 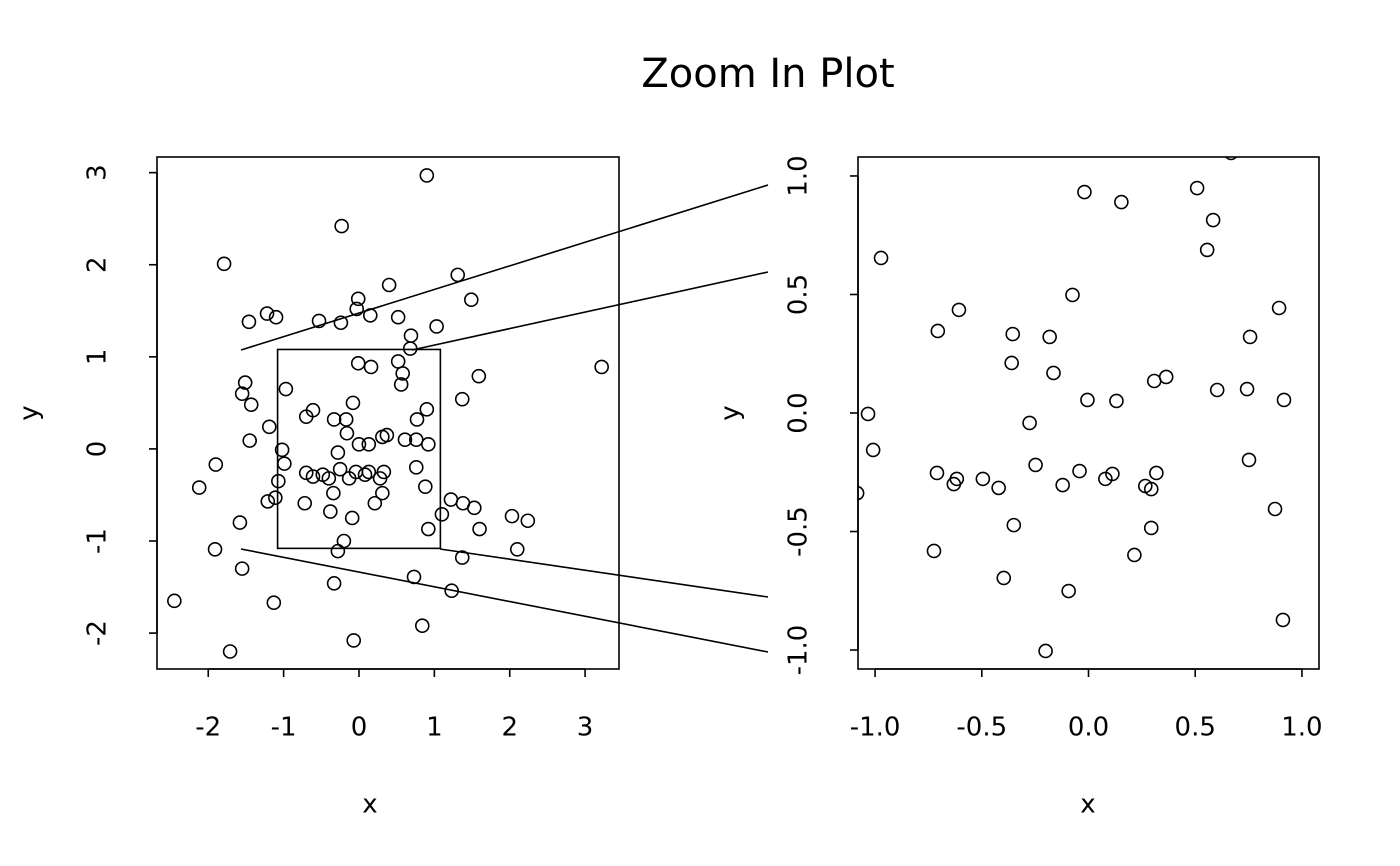 What do you see at coordinates (98, 357) in the screenshot?
I see `y-tick-label: 1` at bounding box center [98, 357].